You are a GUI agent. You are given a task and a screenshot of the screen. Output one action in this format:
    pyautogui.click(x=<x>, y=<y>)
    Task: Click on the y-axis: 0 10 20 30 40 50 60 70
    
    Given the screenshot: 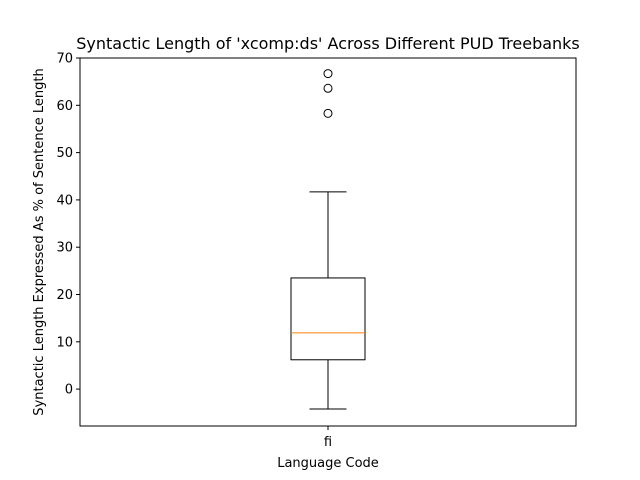 What is the action you would take?
    pyautogui.click(x=68, y=225)
    